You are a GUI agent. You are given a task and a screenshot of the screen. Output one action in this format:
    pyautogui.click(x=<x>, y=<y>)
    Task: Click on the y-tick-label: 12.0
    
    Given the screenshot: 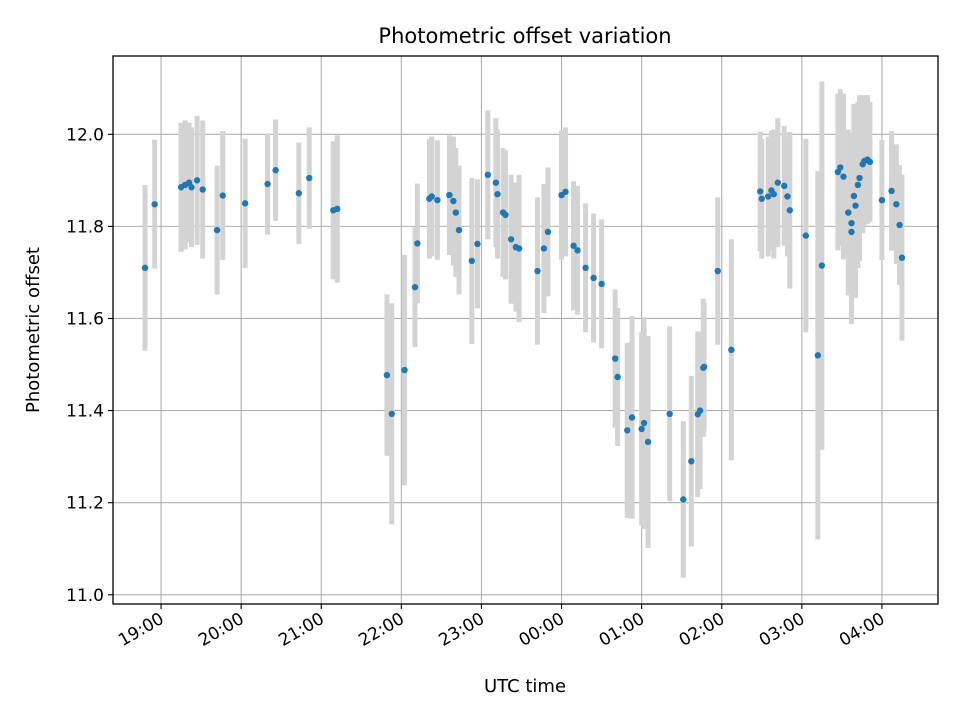 What is the action you would take?
    pyautogui.click(x=85, y=135)
    